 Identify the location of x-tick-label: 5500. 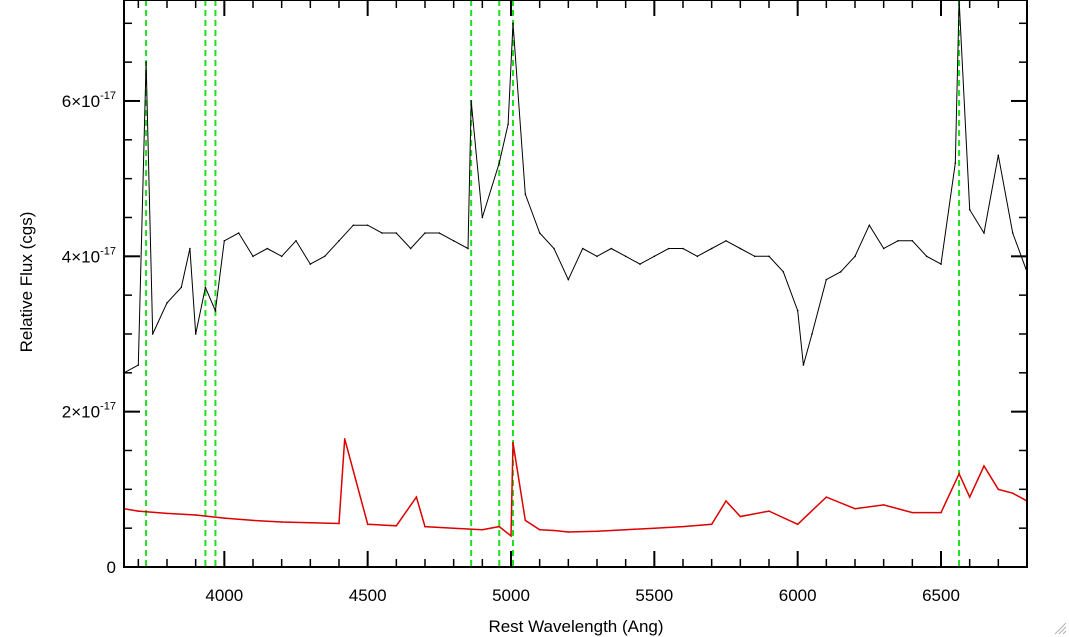
(654, 595).